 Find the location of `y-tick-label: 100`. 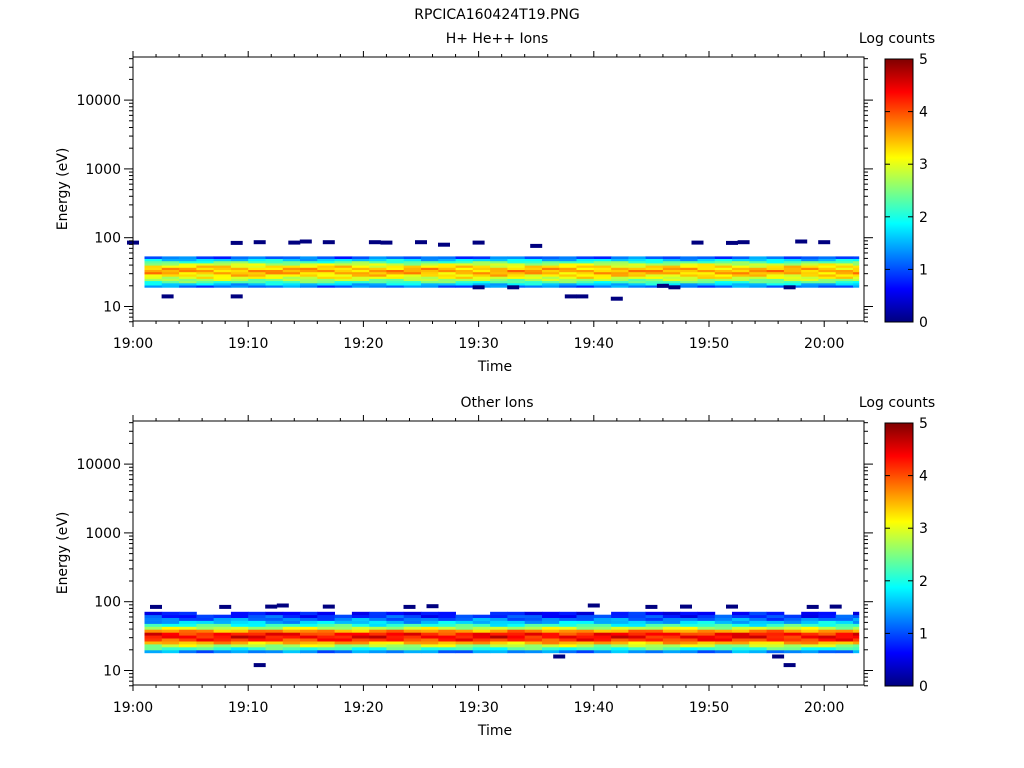

y-tick-label: 100 is located at coordinates (107, 603).